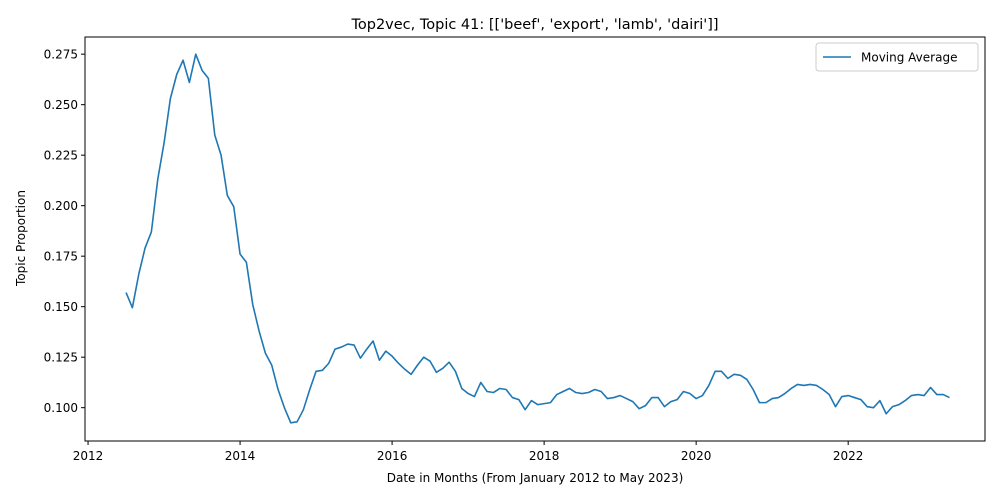 This screenshot has width=1000, height=500. What do you see at coordinates (240, 456) in the screenshot?
I see `x-tick-label: 2014` at bounding box center [240, 456].